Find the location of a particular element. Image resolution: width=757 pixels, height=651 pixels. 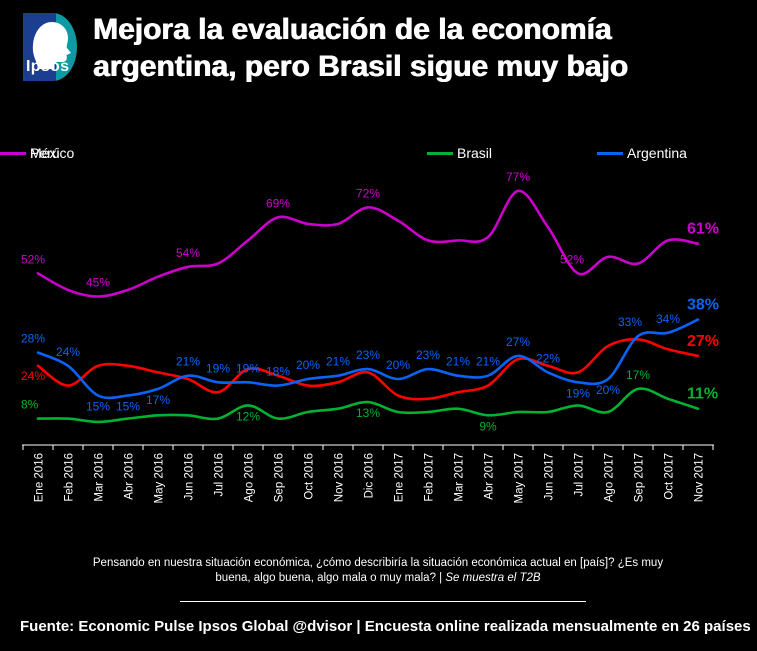

svg-text: Abr 2016 is located at coordinates (130, 476).